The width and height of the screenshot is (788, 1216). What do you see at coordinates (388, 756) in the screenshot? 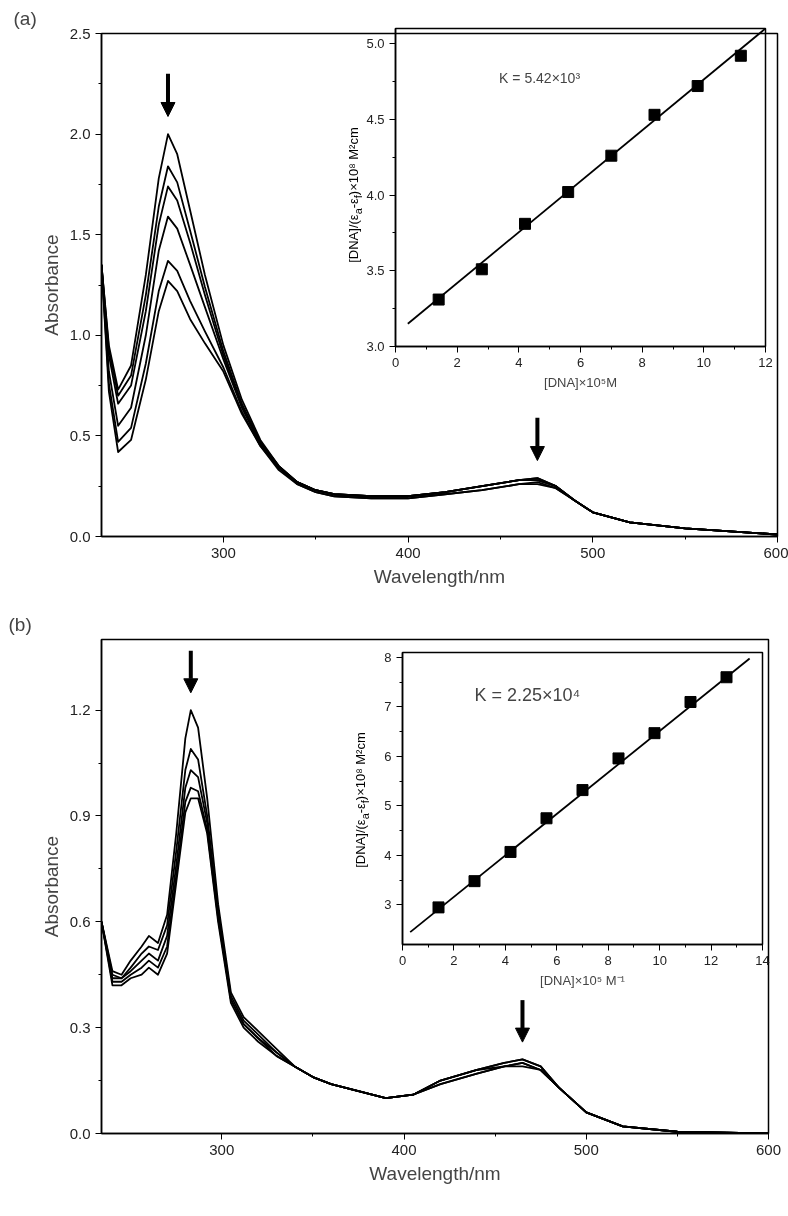
I see `y-tick-label: 6` at bounding box center [388, 756].